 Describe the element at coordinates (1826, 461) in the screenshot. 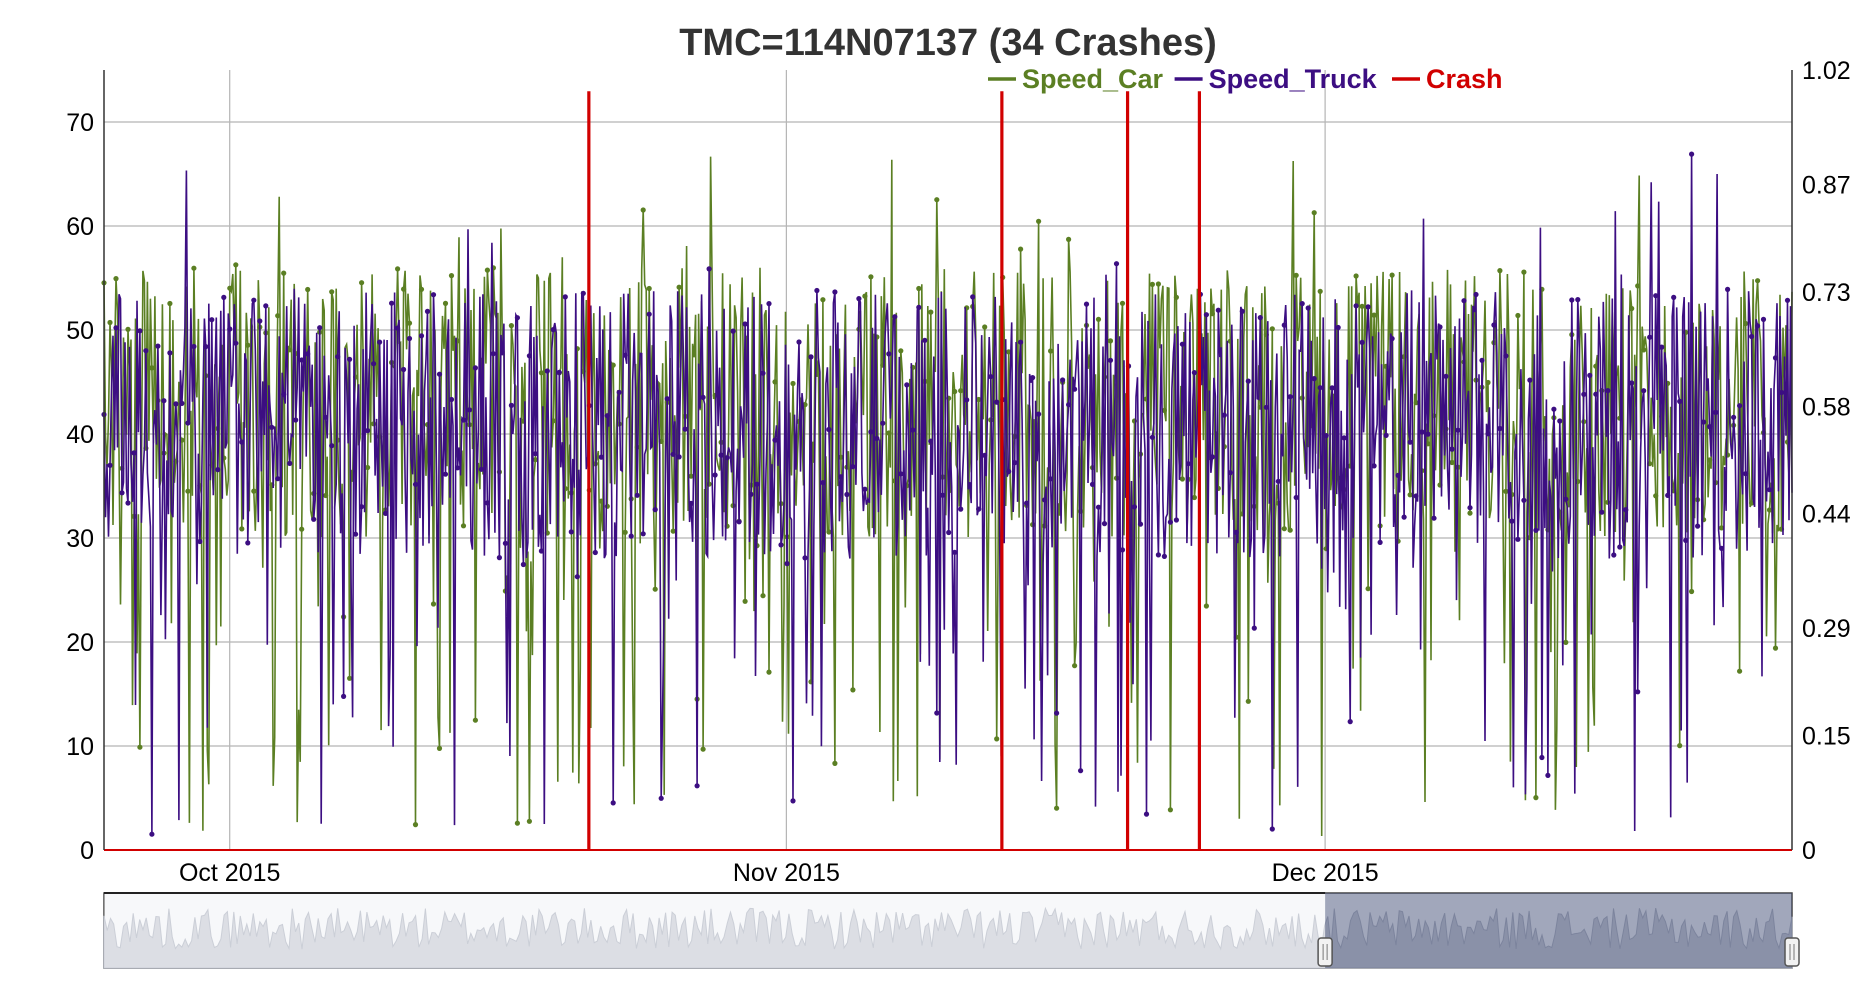

I see `y-axis-right-labels: 0 0.15 0.29 0.44 0.58 0.73 0.87 1.02` at that location.